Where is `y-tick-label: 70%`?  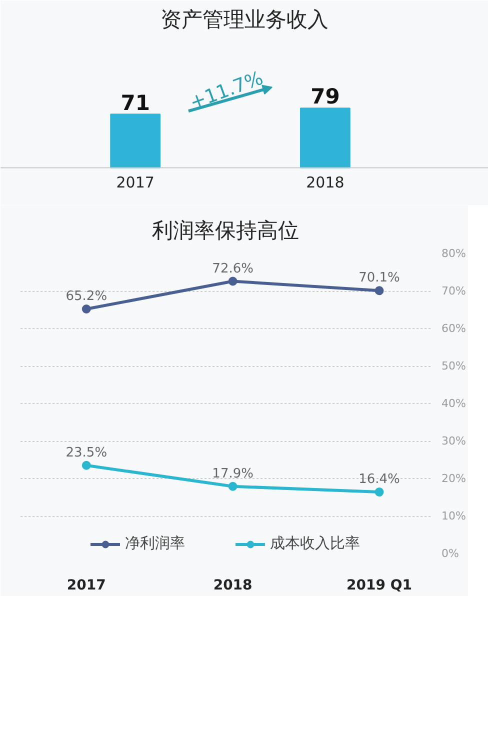 y-tick-label: 70% is located at coordinates (454, 291).